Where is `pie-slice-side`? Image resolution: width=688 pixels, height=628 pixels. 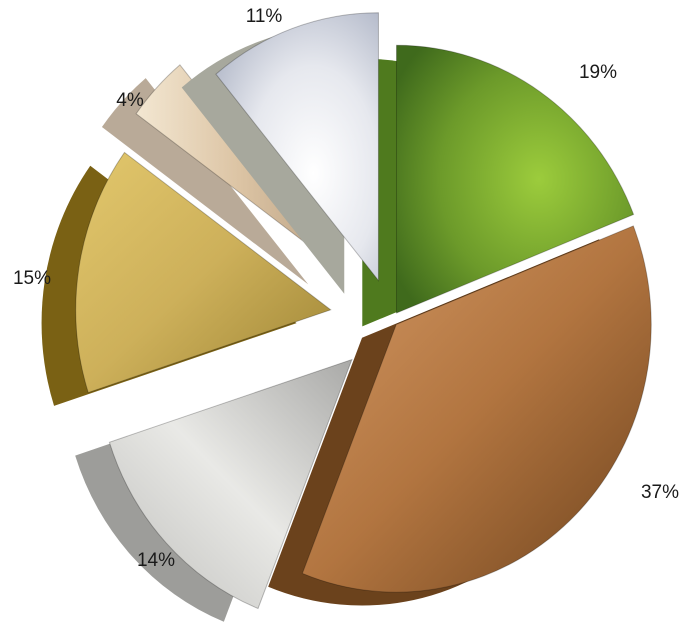 pie-slice-side is located at coordinates (205, 181).